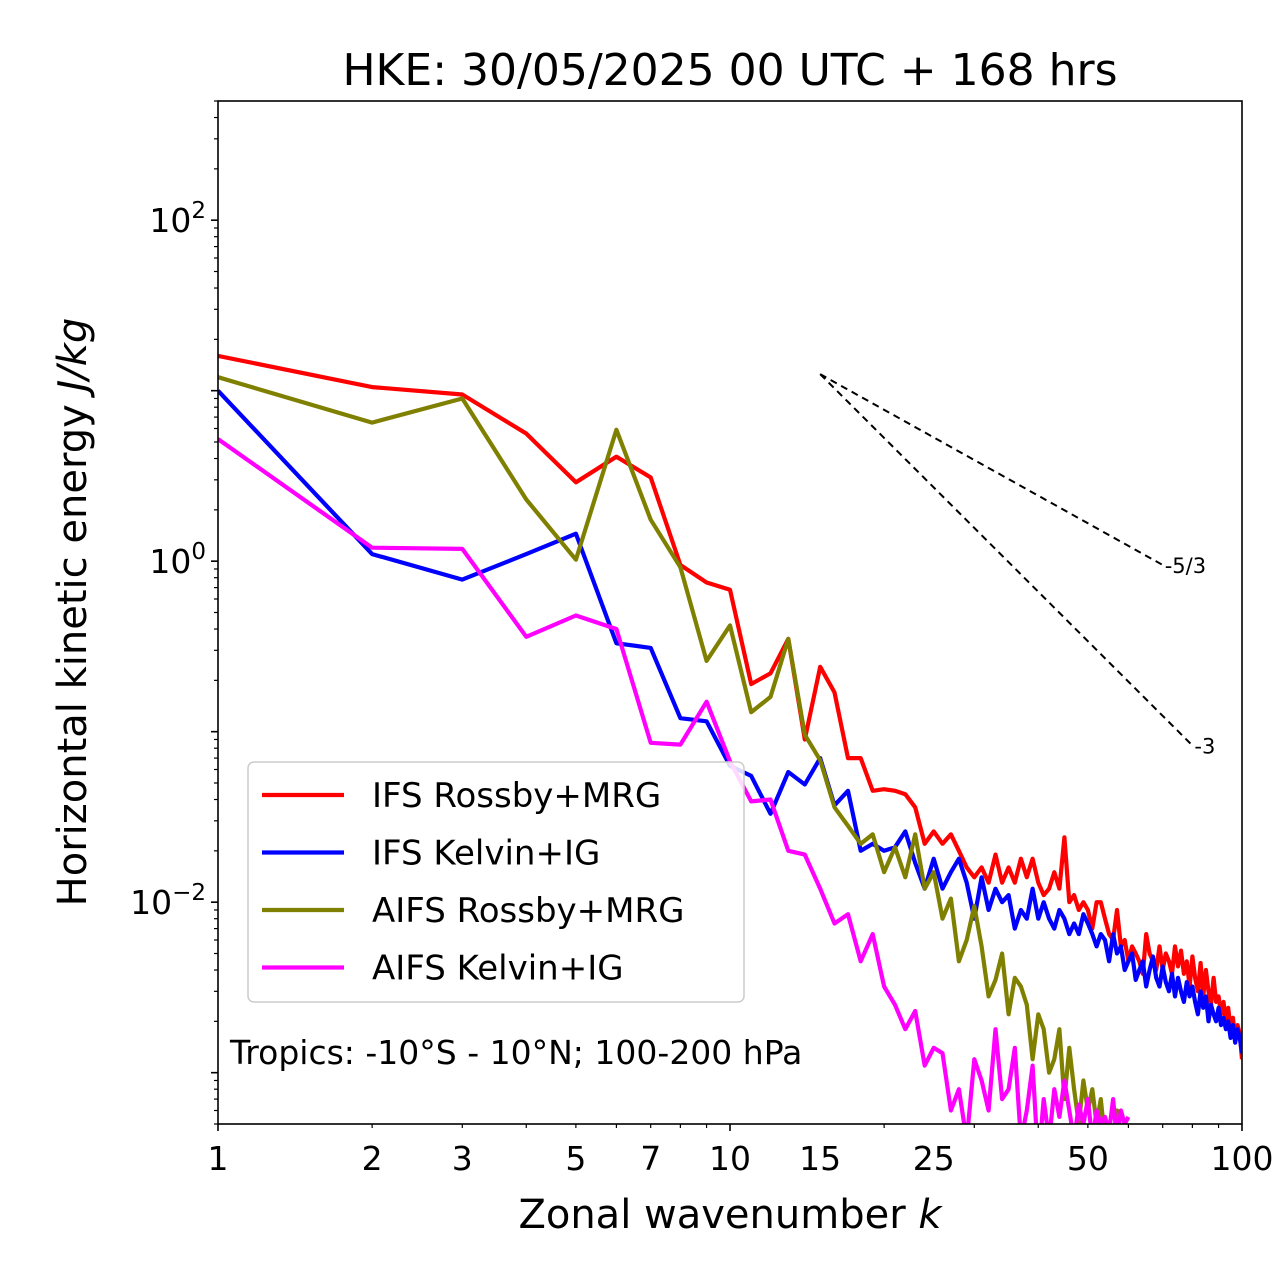 This screenshot has height=1288, width=1280. I want to click on x-tick-label: 3, so click(462, 1158).